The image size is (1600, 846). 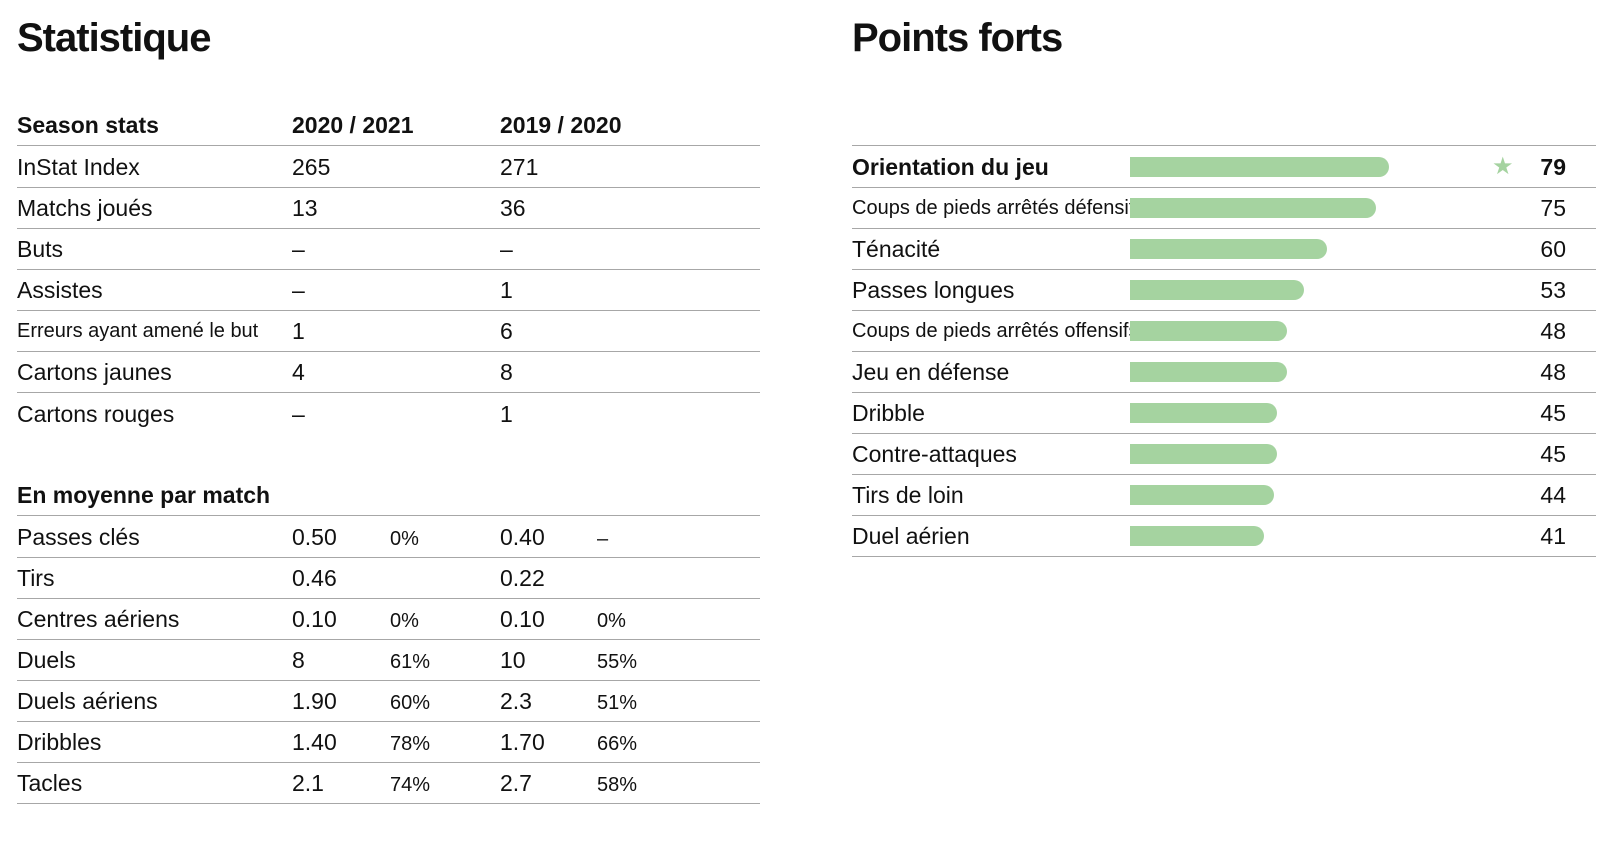 What do you see at coordinates (1553, 249) in the screenshot?
I see `strength-value: 60` at bounding box center [1553, 249].